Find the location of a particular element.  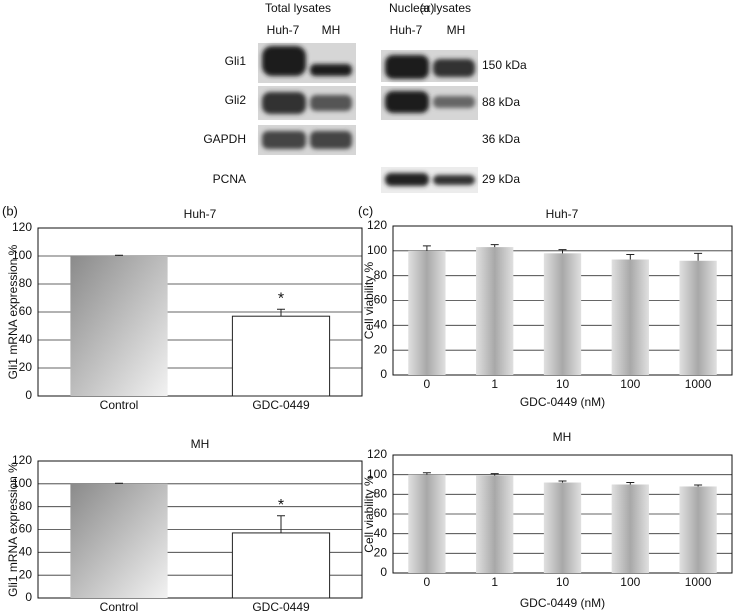

x-tick-label: 1 is located at coordinates (494, 582).